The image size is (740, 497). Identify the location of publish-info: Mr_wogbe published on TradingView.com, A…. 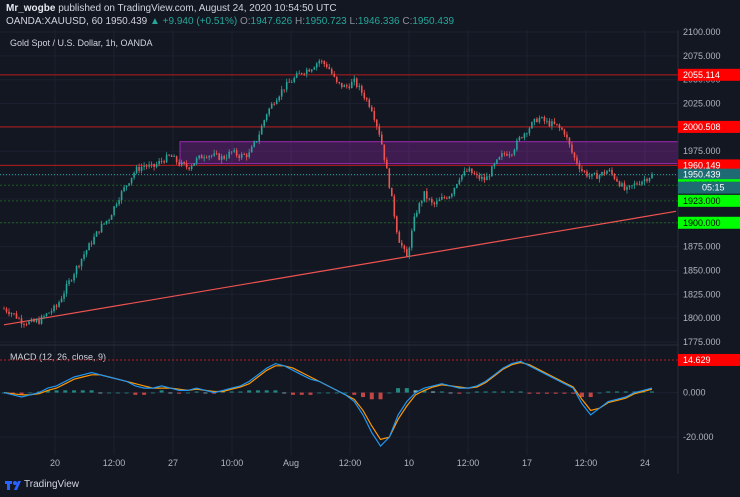
(171, 8).